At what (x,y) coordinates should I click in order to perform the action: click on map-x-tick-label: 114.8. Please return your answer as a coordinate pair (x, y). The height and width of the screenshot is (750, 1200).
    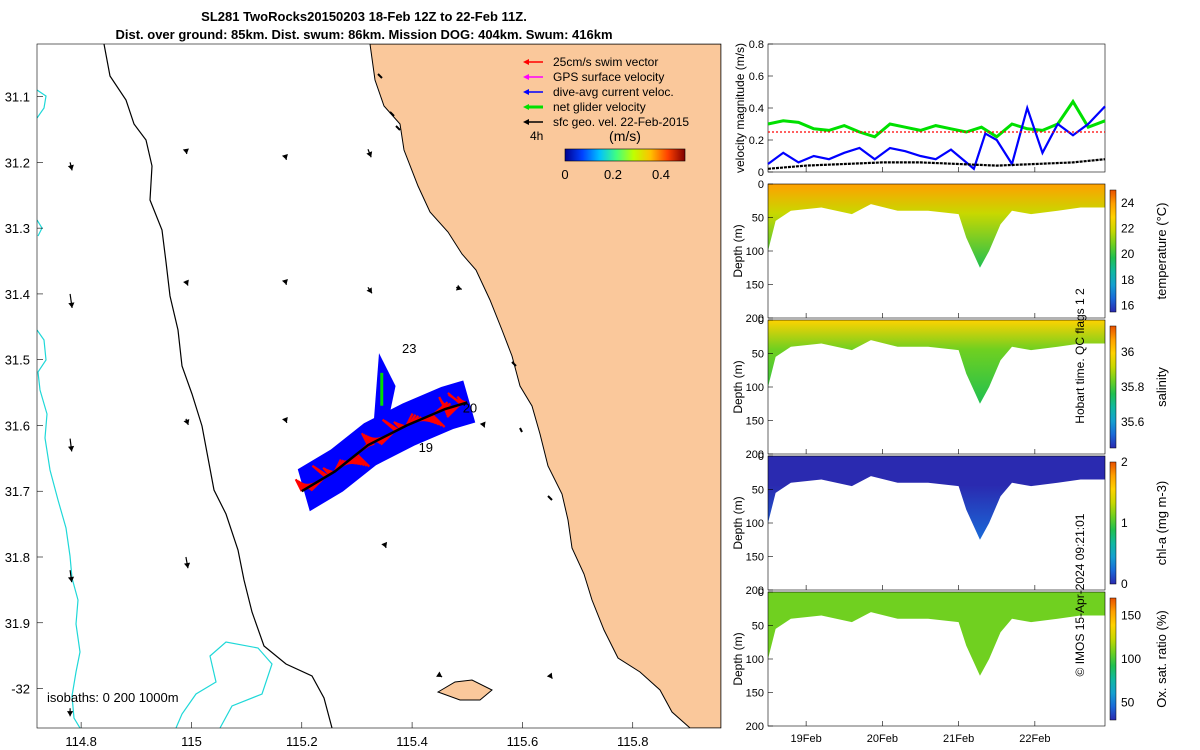
    Looking at the image, I should click on (81, 741).